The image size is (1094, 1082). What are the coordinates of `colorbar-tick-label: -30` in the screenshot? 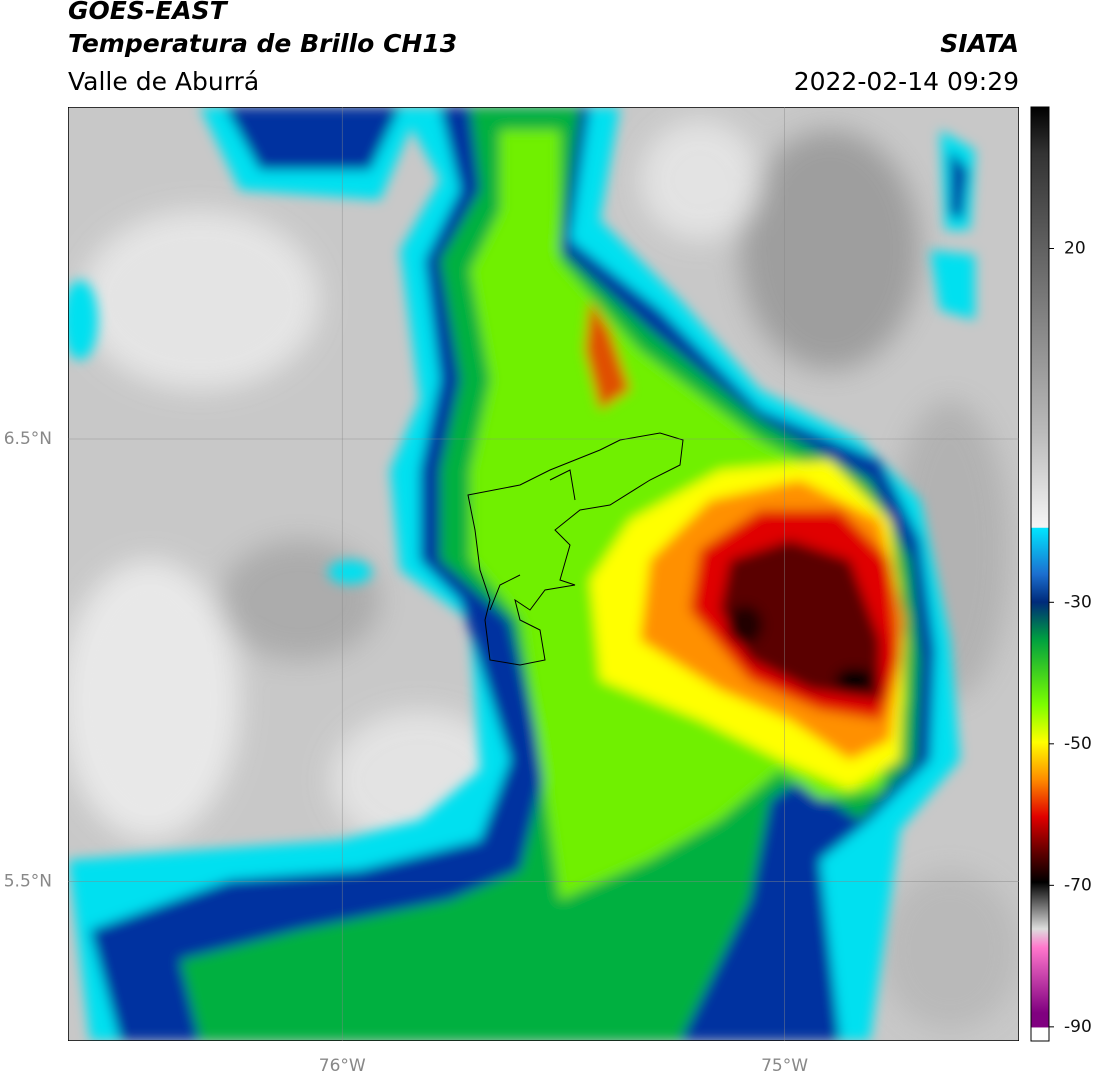 It's located at (1078, 602).